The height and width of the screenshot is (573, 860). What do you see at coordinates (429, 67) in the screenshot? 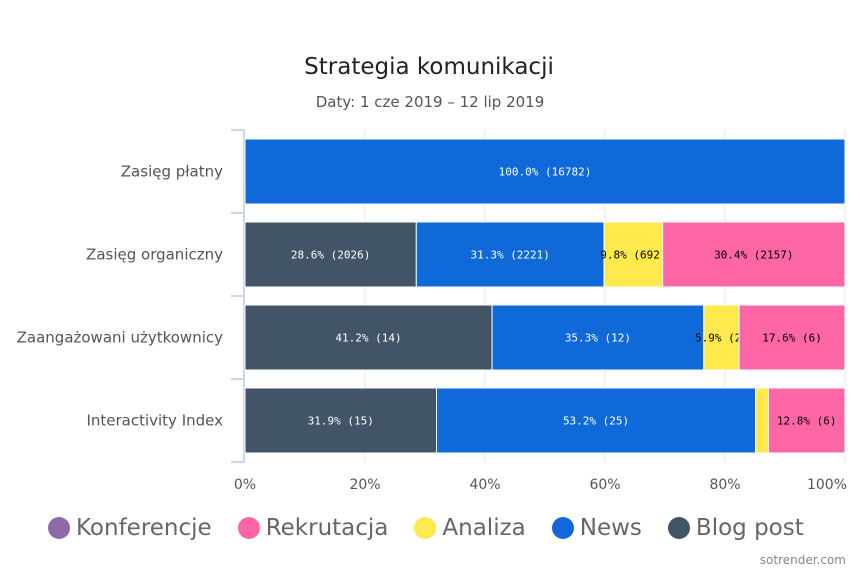
I see `chart-title: Strategia komunikacji` at bounding box center [429, 67].